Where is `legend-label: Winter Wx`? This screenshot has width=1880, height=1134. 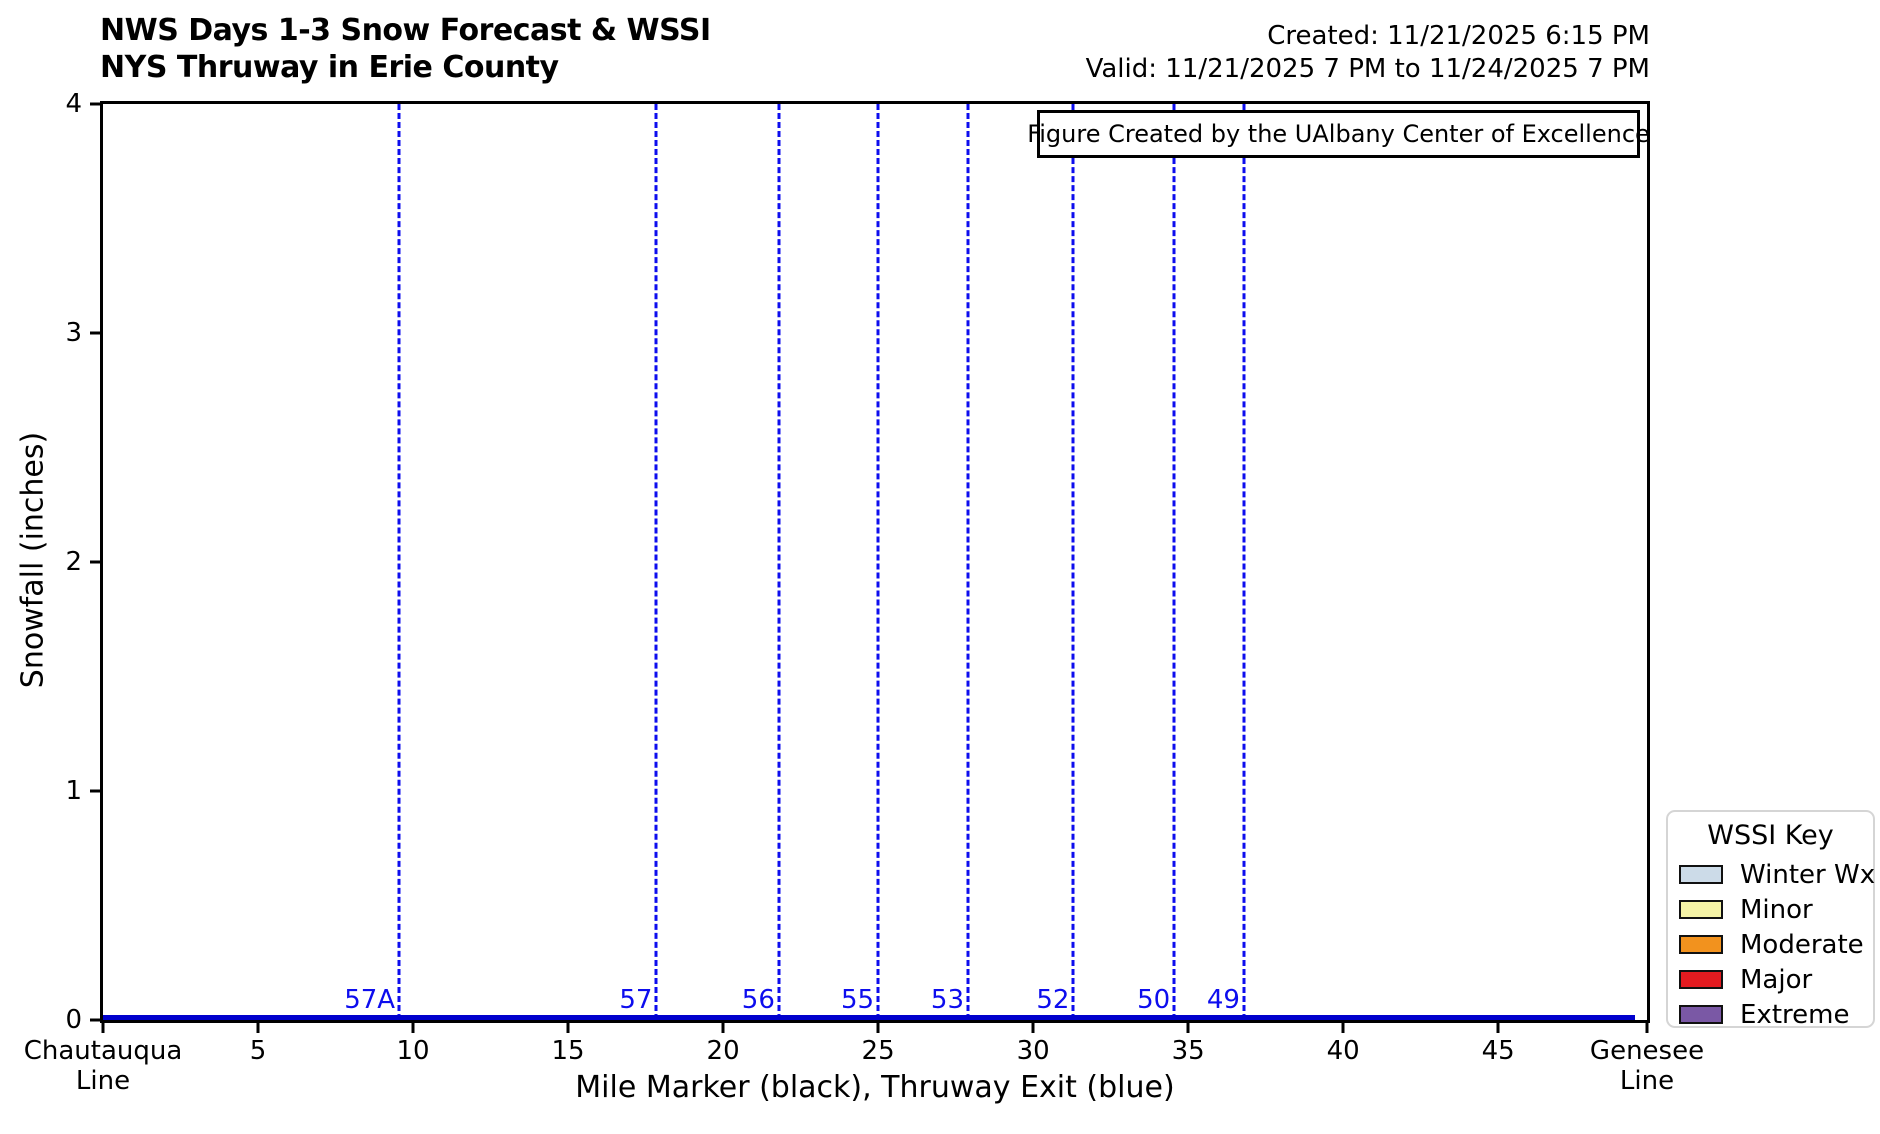 legend-label: Winter Wx is located at coordinates (1808, 874).